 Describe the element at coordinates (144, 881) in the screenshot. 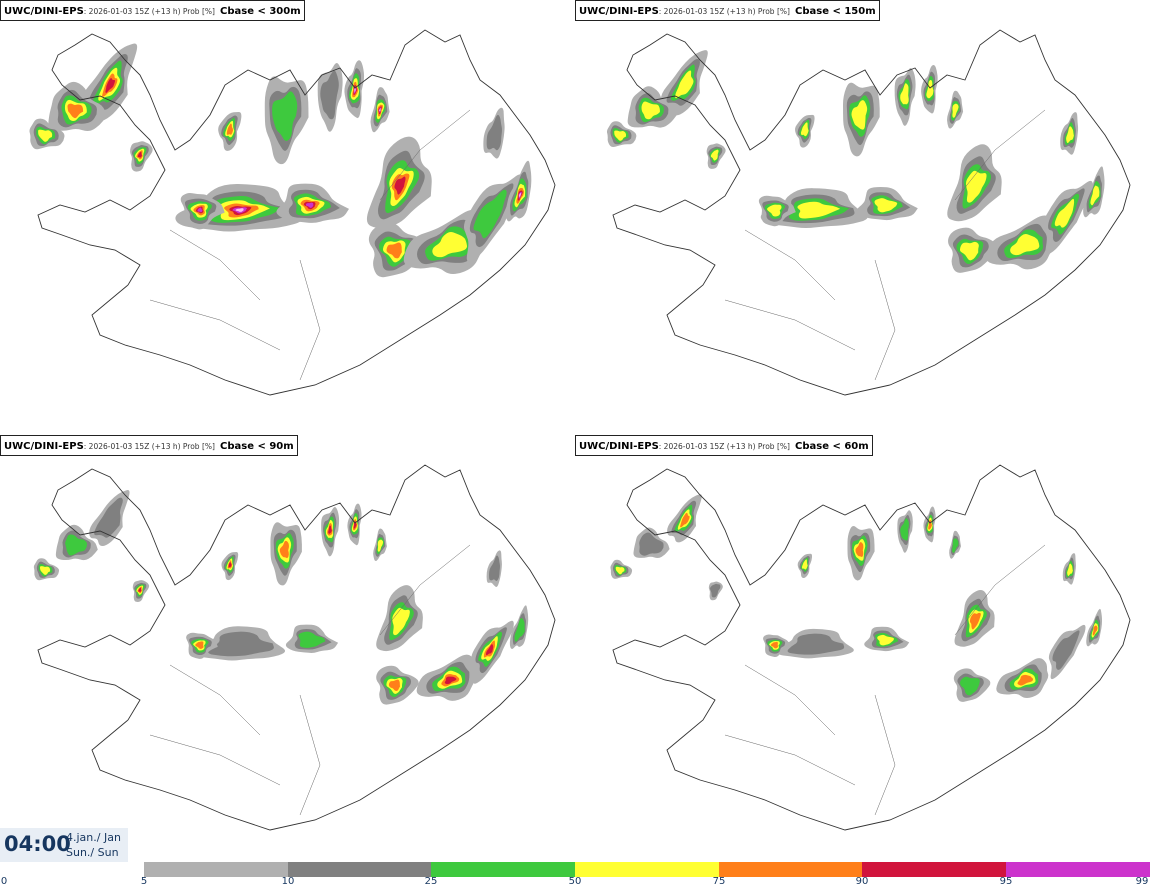

I see `legend-tick-label: 5` at that location.